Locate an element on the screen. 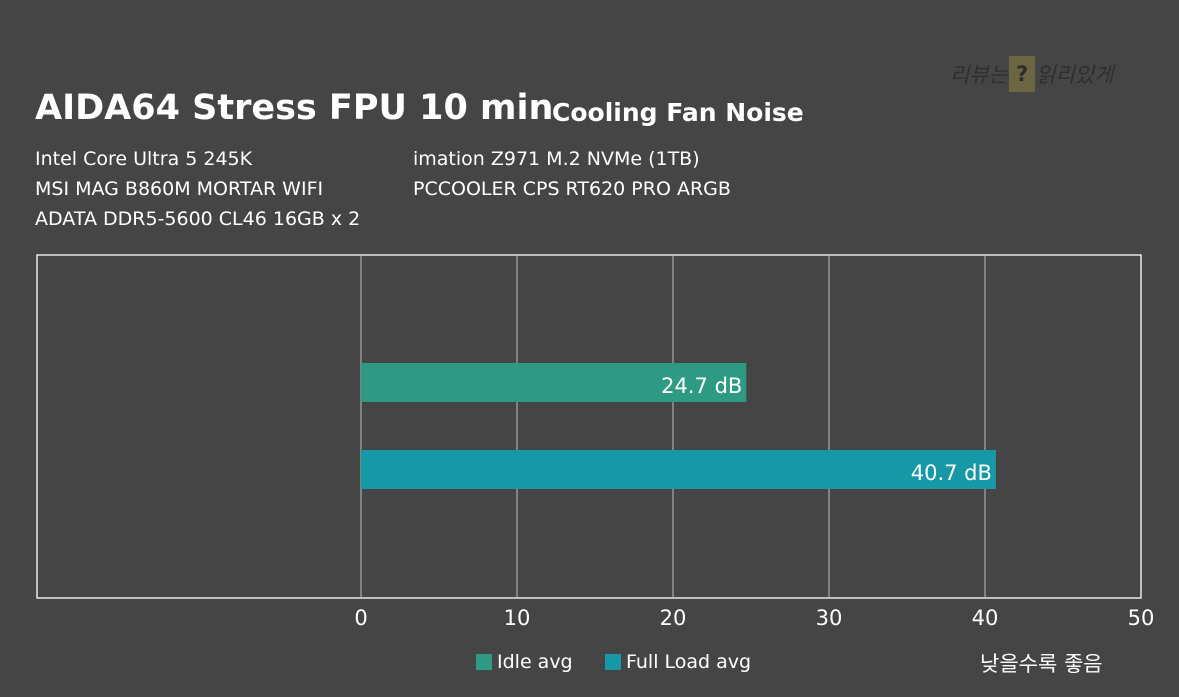 This screenshot has height=697, width=1179. watermark-text-after: 읽리있게 is located at coordinates (1075, 75).